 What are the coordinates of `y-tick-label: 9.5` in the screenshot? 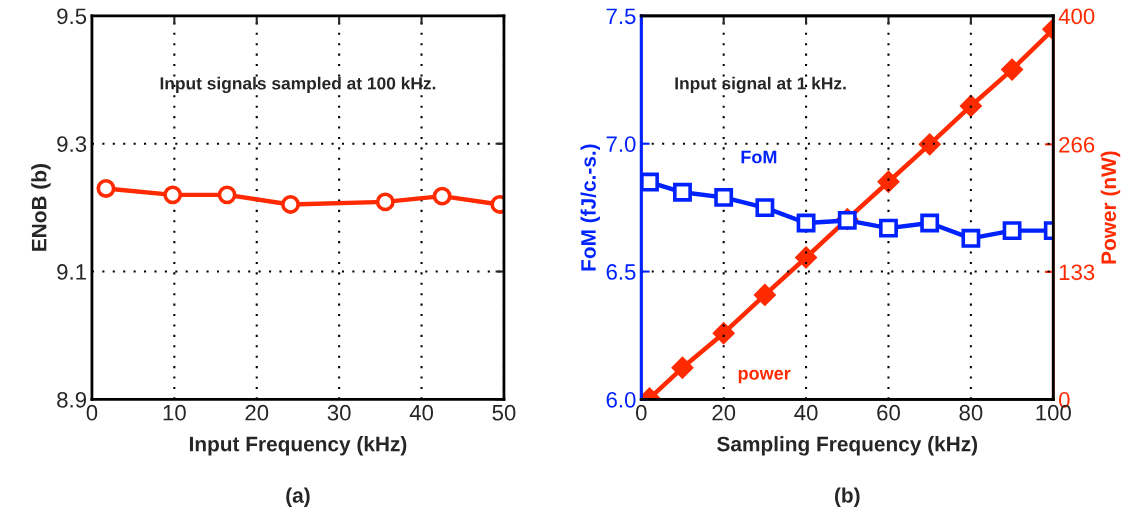 It's located at (72, 16).